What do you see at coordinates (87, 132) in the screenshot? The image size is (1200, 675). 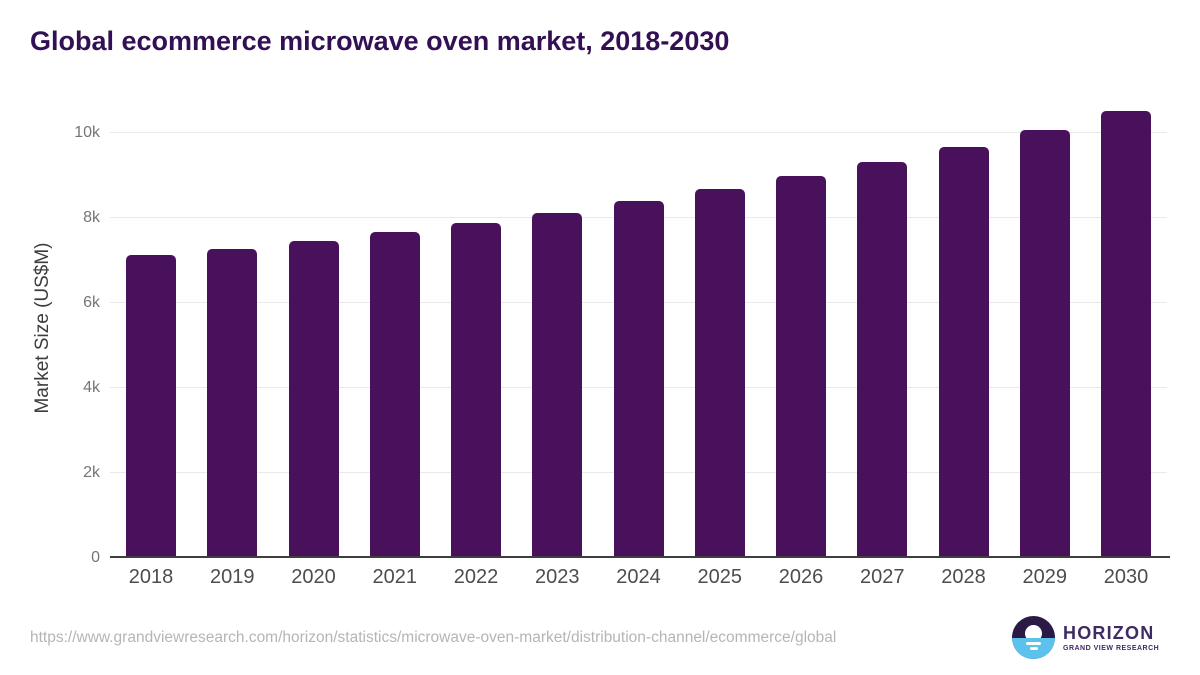 I see `y-tick-10k: 10k` at bounding box center [87, 132].